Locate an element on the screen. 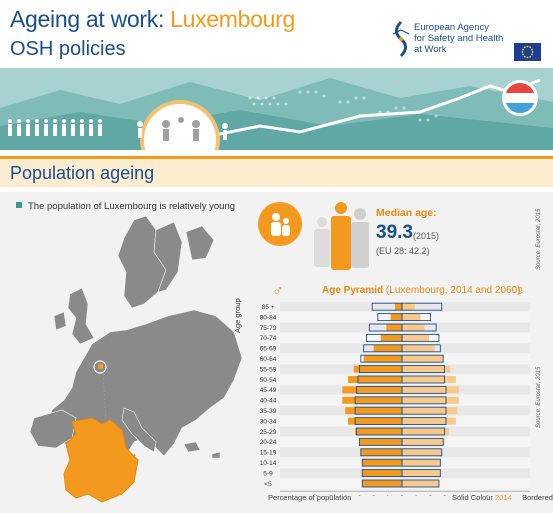 The width and height of the screenshot is (553, 513). age-group-tick-label: 85 + is located at coordinates (268, 307).